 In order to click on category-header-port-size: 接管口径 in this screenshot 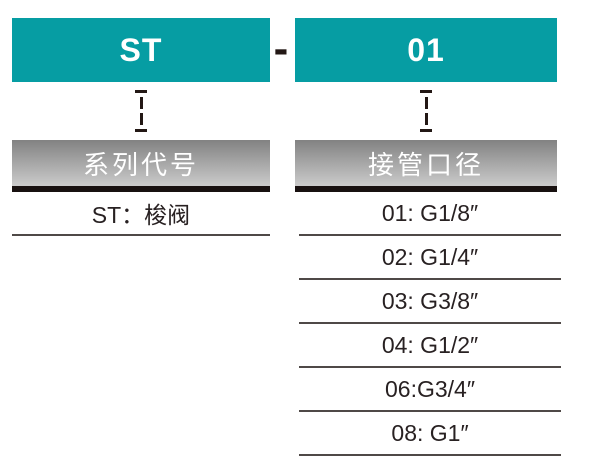, I will do `click(426, 166)`.